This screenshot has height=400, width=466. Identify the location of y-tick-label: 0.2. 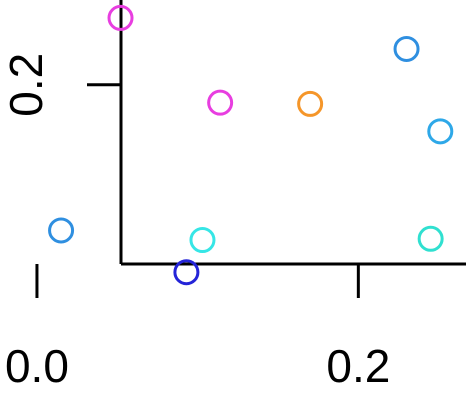
(26, 85).